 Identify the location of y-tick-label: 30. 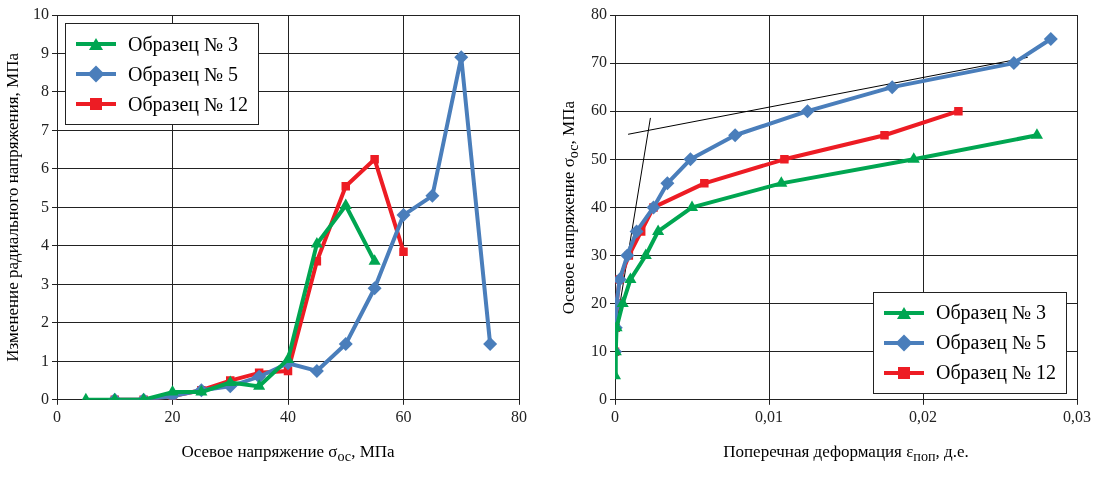
(599, 254).